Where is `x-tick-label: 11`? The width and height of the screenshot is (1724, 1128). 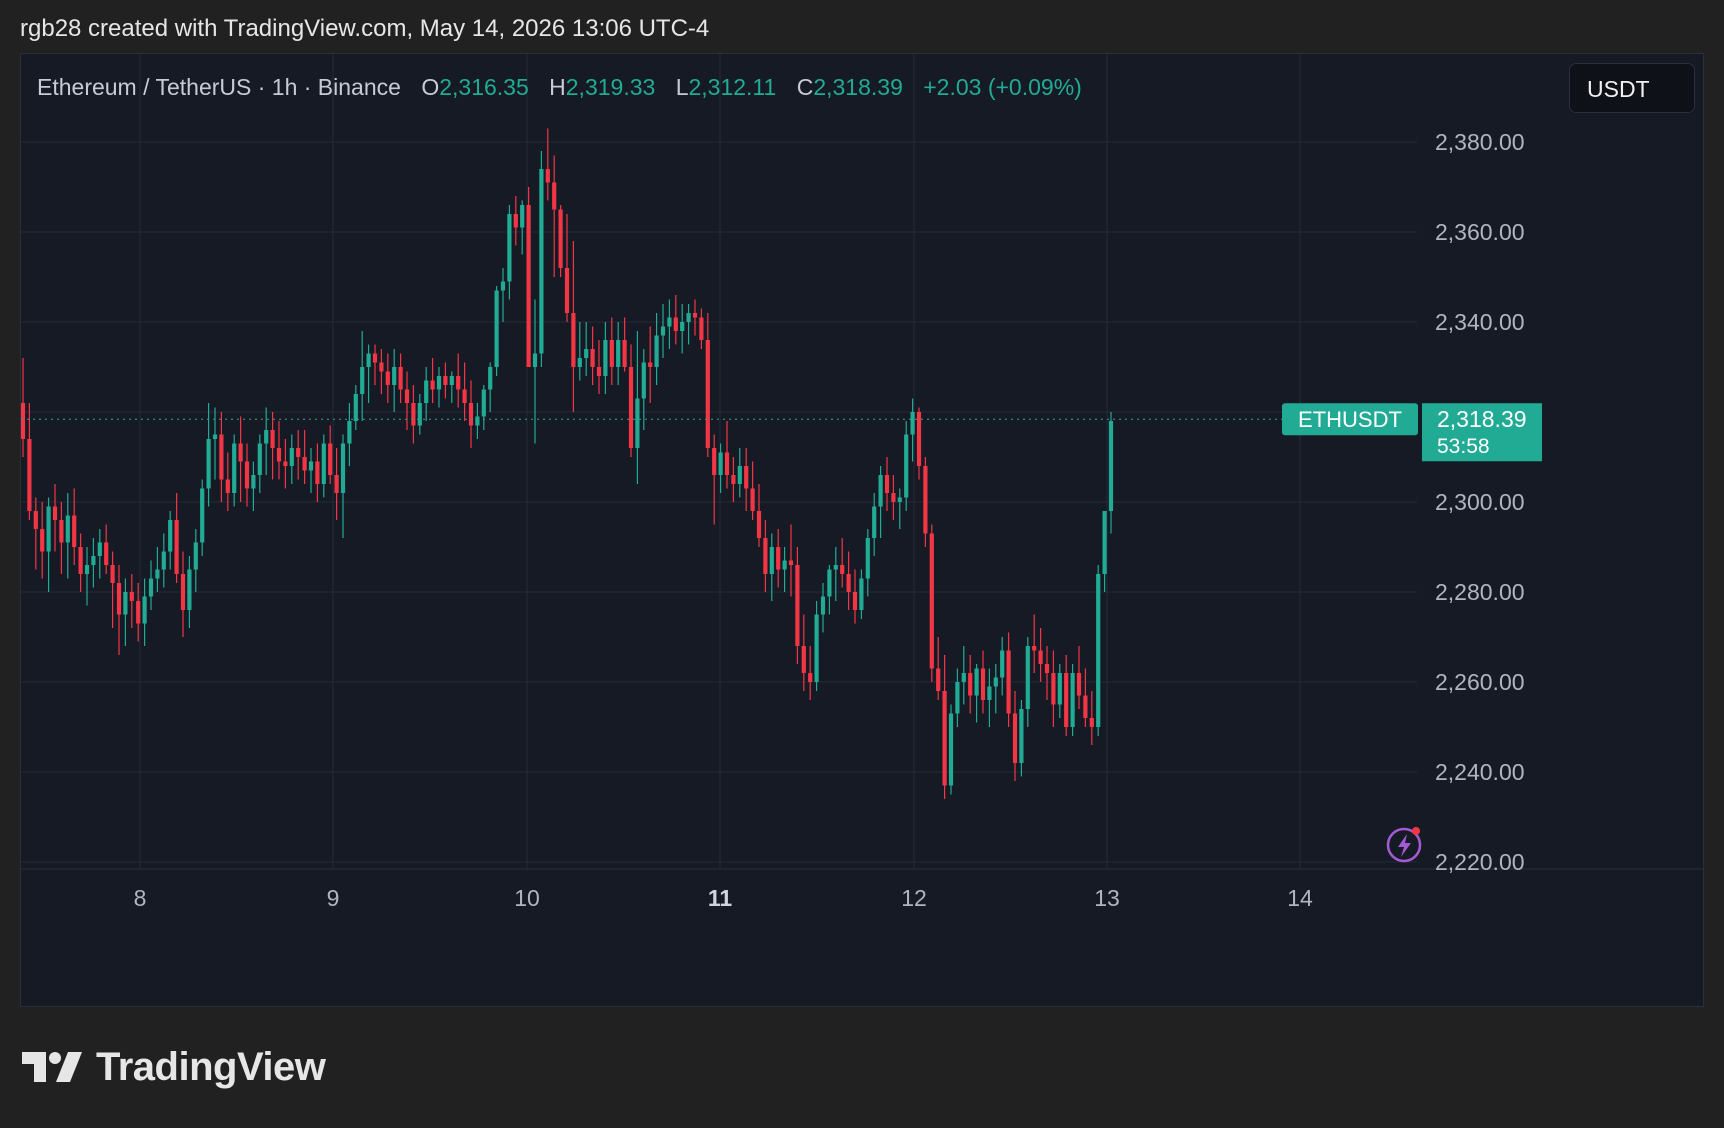 x-tick-label: 11 is located at coordinates (720, 898).